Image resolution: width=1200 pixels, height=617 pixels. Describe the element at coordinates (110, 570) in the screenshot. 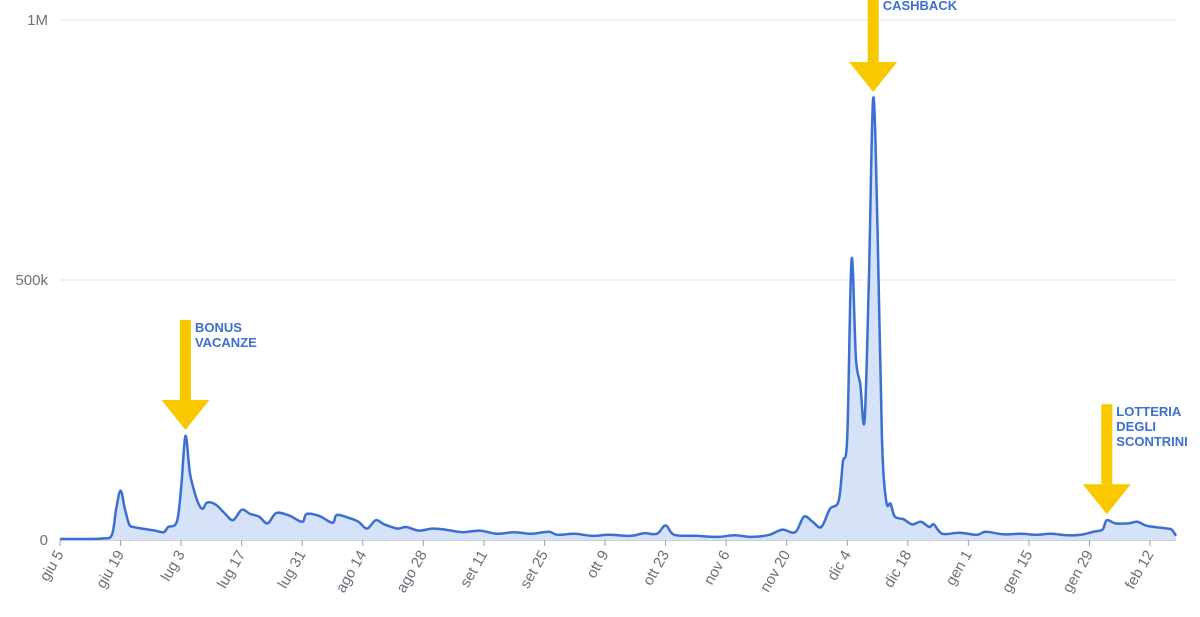

I see `x-tick-label: giu 19` at that location.